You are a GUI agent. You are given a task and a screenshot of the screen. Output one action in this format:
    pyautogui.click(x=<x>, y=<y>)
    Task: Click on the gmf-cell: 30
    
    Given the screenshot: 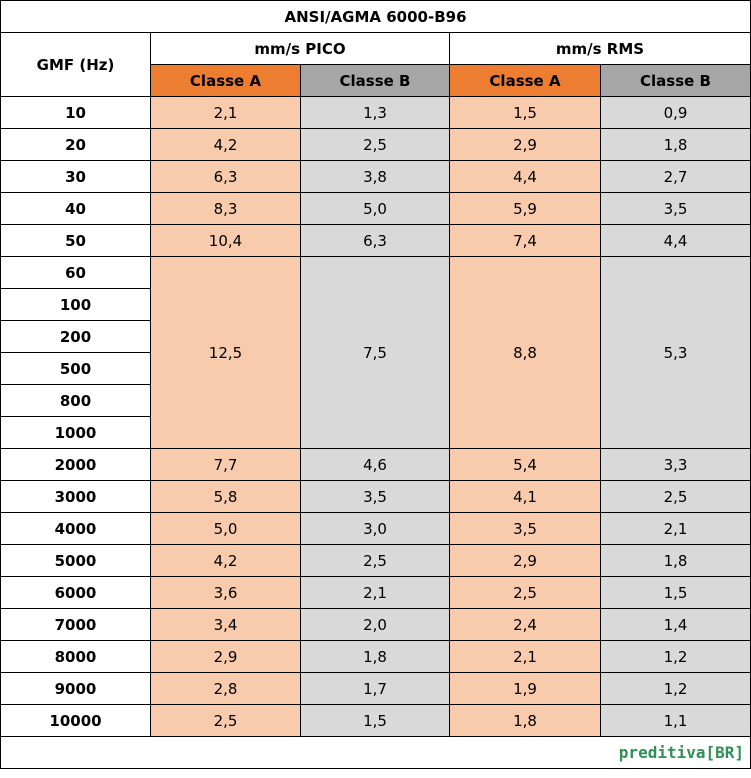 What is the action you would take?
    pyautogui.click(x=75, y=176)
    